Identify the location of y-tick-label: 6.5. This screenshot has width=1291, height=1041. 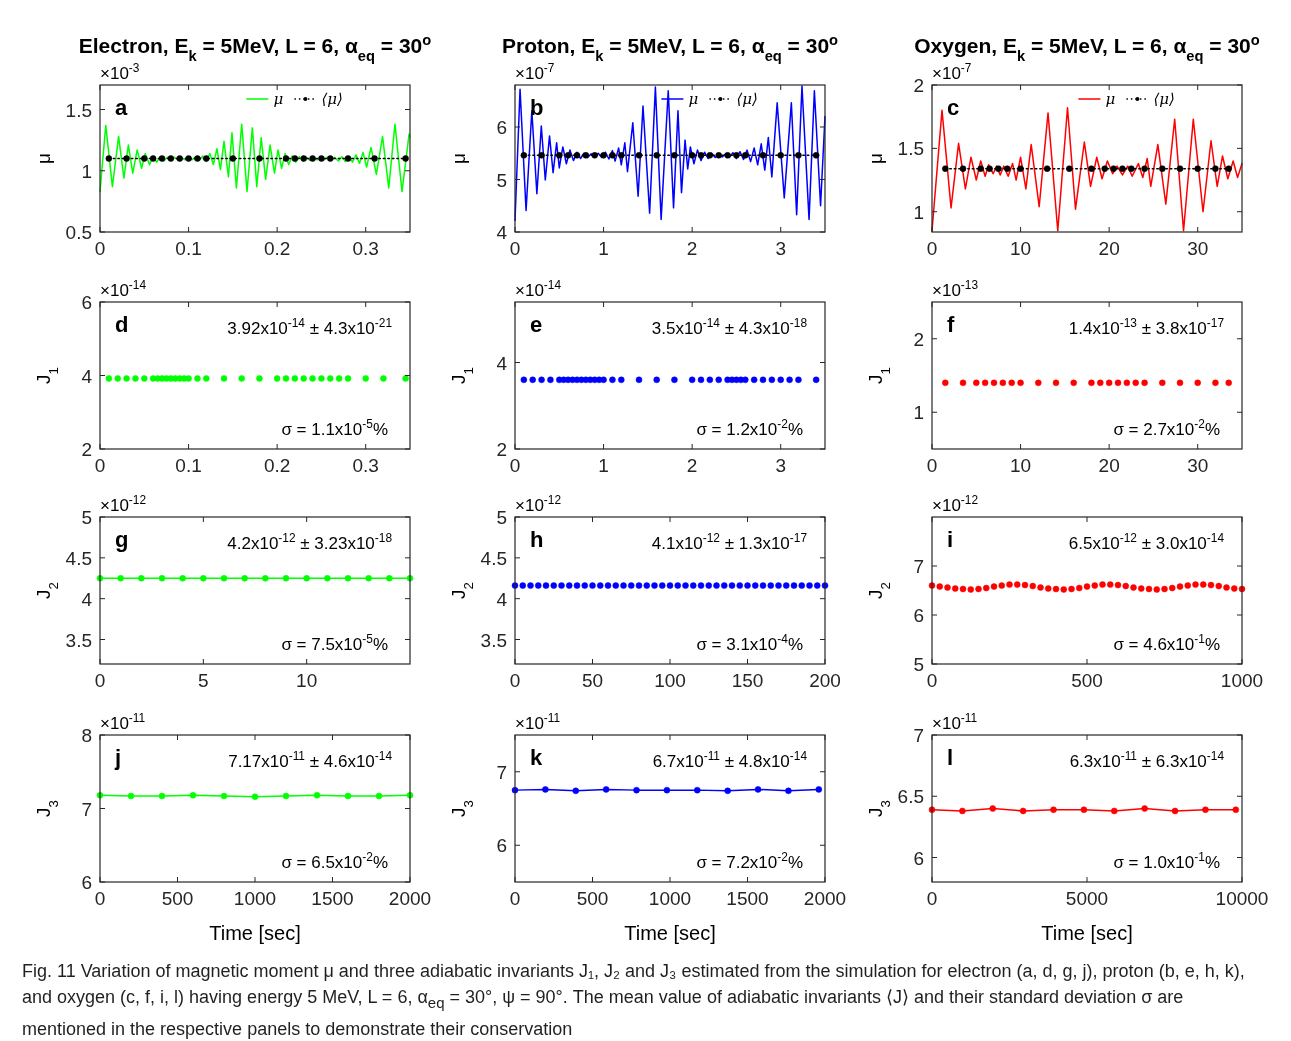
(910, 797).